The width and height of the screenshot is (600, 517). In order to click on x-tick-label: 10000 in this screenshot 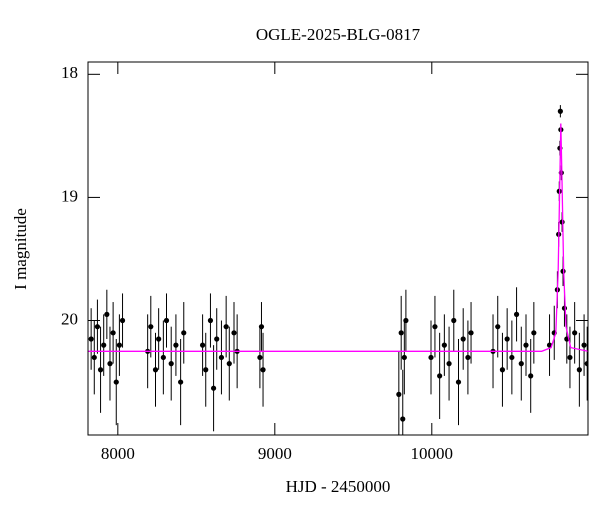, I will do `click(432, 453)`.